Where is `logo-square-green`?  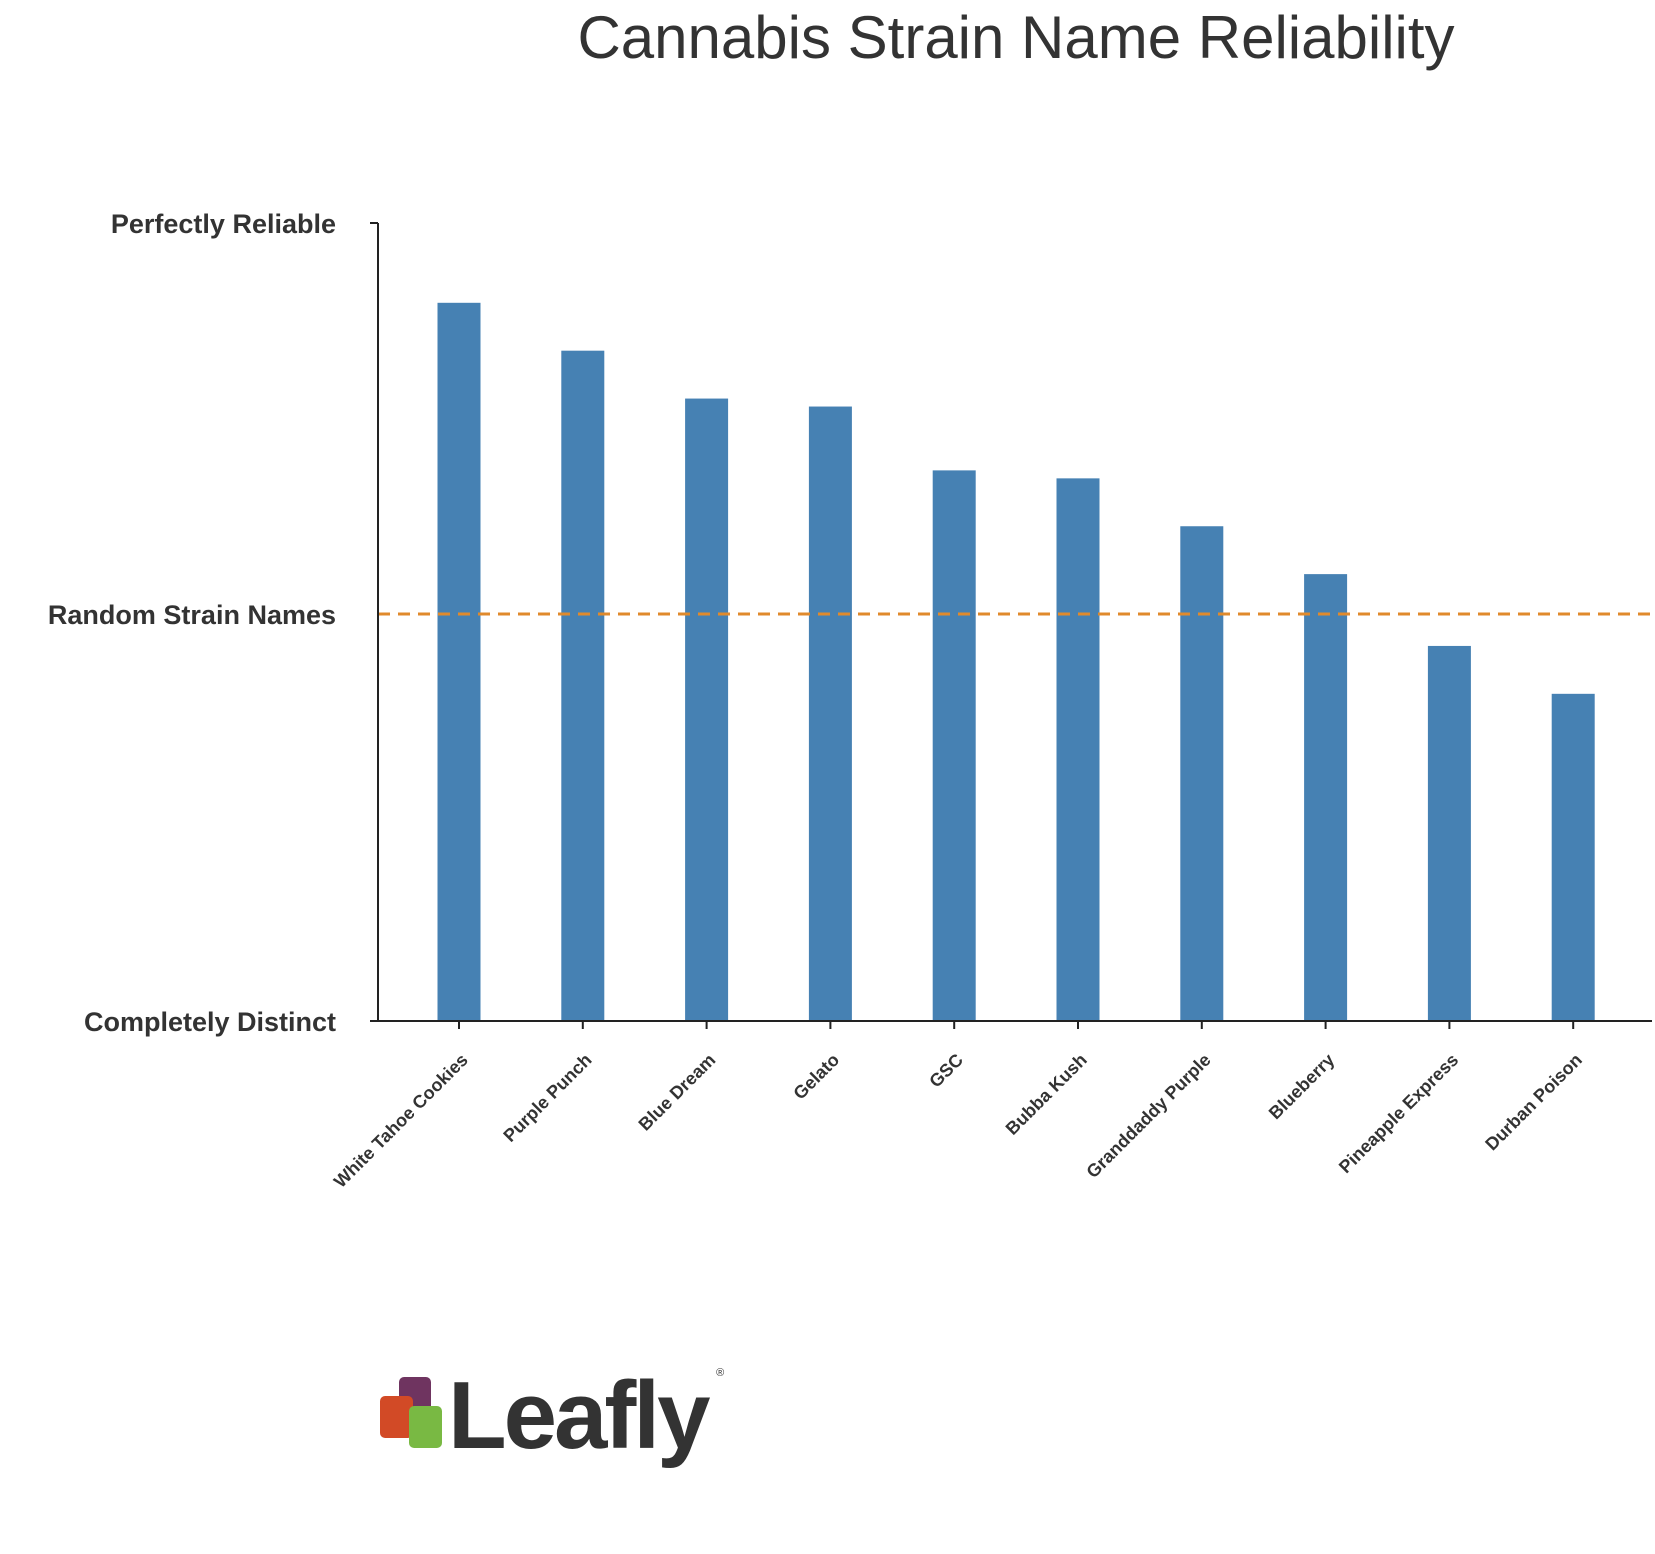
logo-square-green is located at coordinates (425, 1427).